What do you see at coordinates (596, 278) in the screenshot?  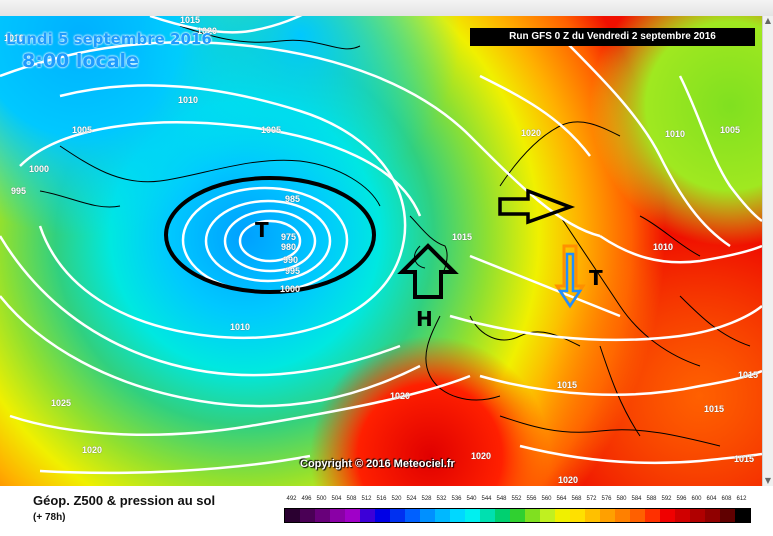 I see `europe-low-label: T` at bounding box center [596, 278].